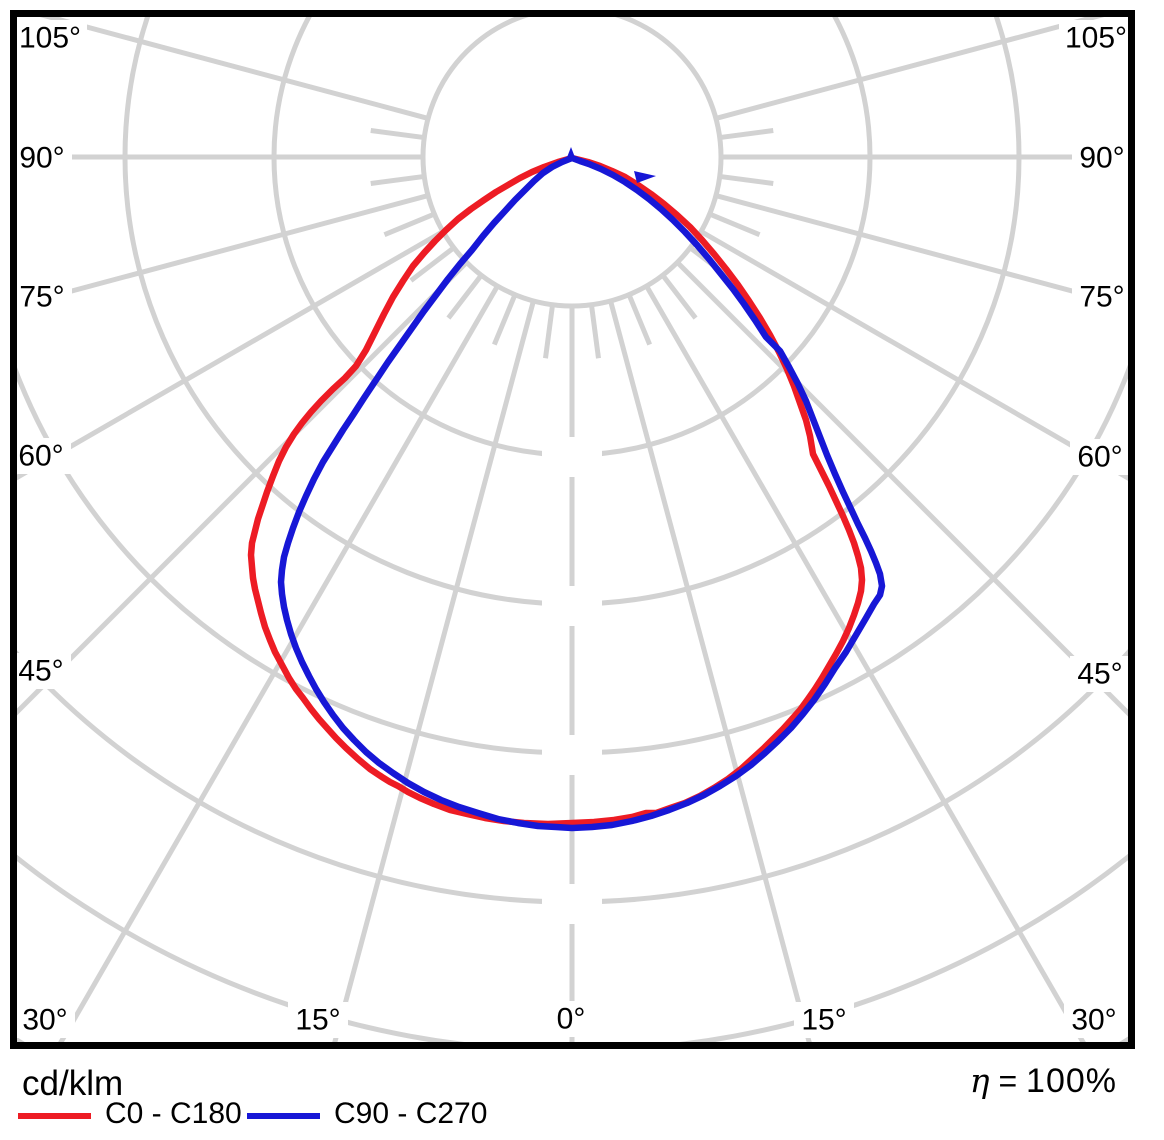  Describe the element at coordinates (411, 1113) in the screenshot. I see `legend-label-c90-c270: C90 - C270` at that location.